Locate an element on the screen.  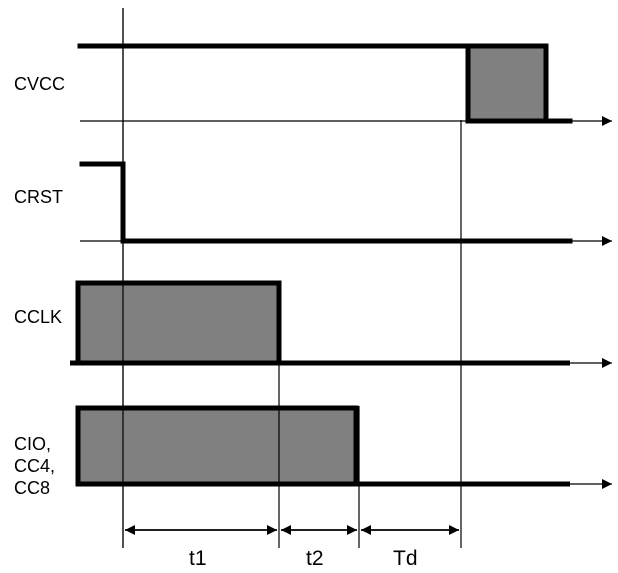
cvcc-shaded-region is located at coordinates (507, 83).